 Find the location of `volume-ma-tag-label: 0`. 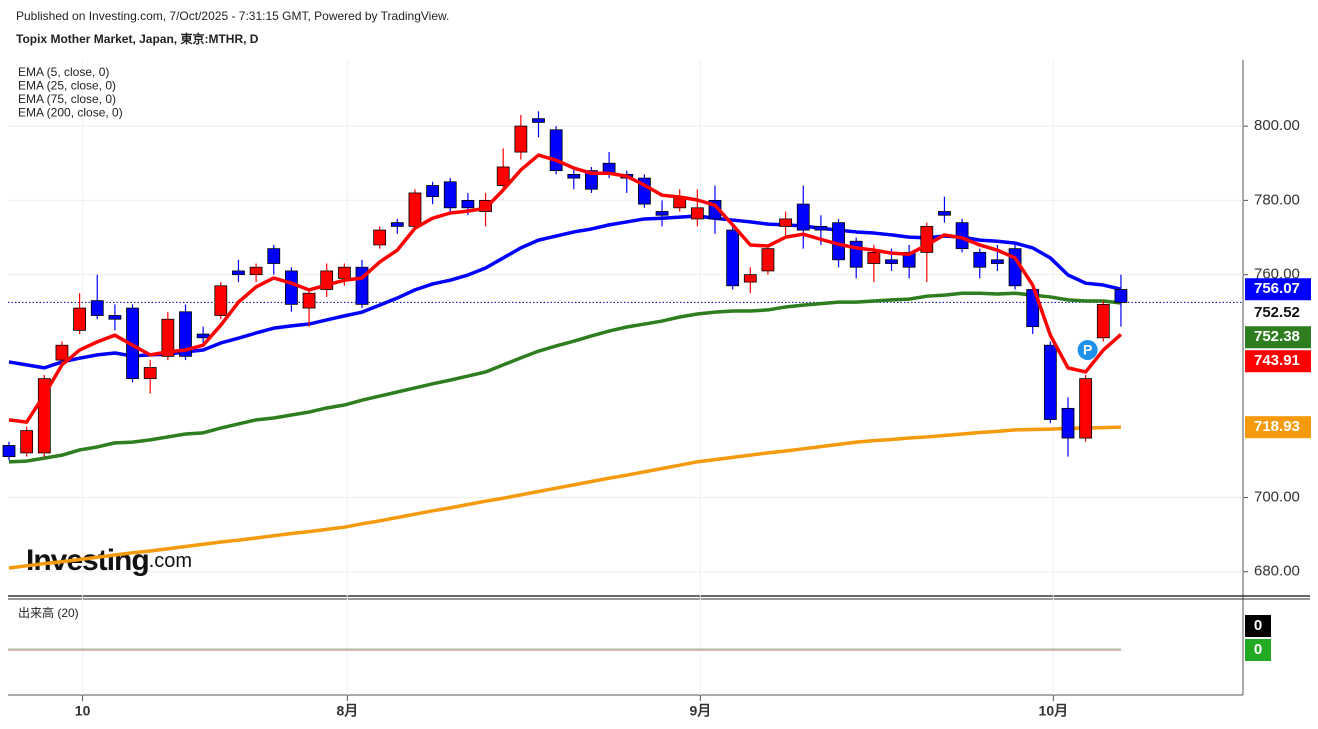

volume-ma-tag-label: 0 is located at coordinates (1258, 649).